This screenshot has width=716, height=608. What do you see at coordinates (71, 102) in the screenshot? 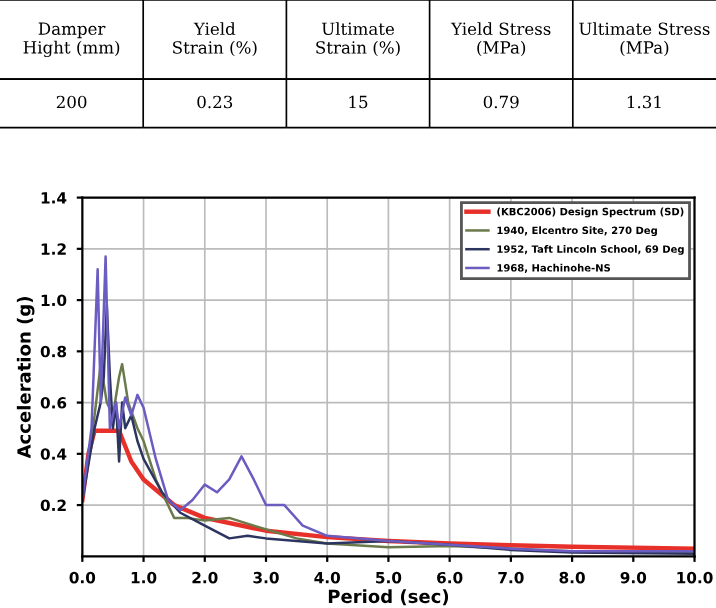
I see `text: 200` at bounding box center [71, 102].